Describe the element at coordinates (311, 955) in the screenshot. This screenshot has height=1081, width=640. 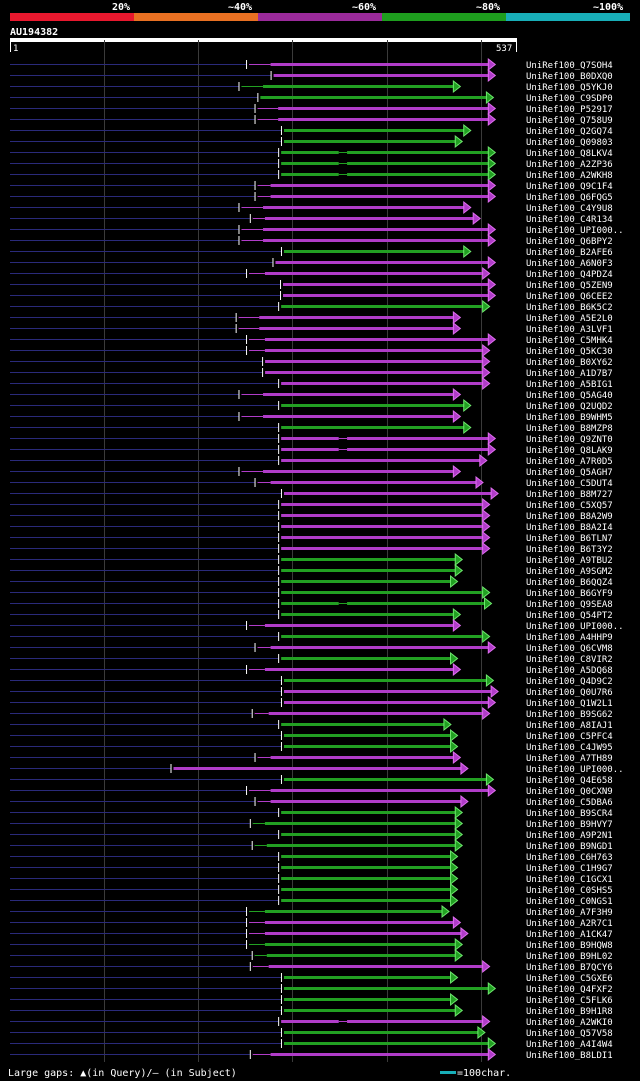
I see `hit-row: UniRef100_B9HL02` at that location.